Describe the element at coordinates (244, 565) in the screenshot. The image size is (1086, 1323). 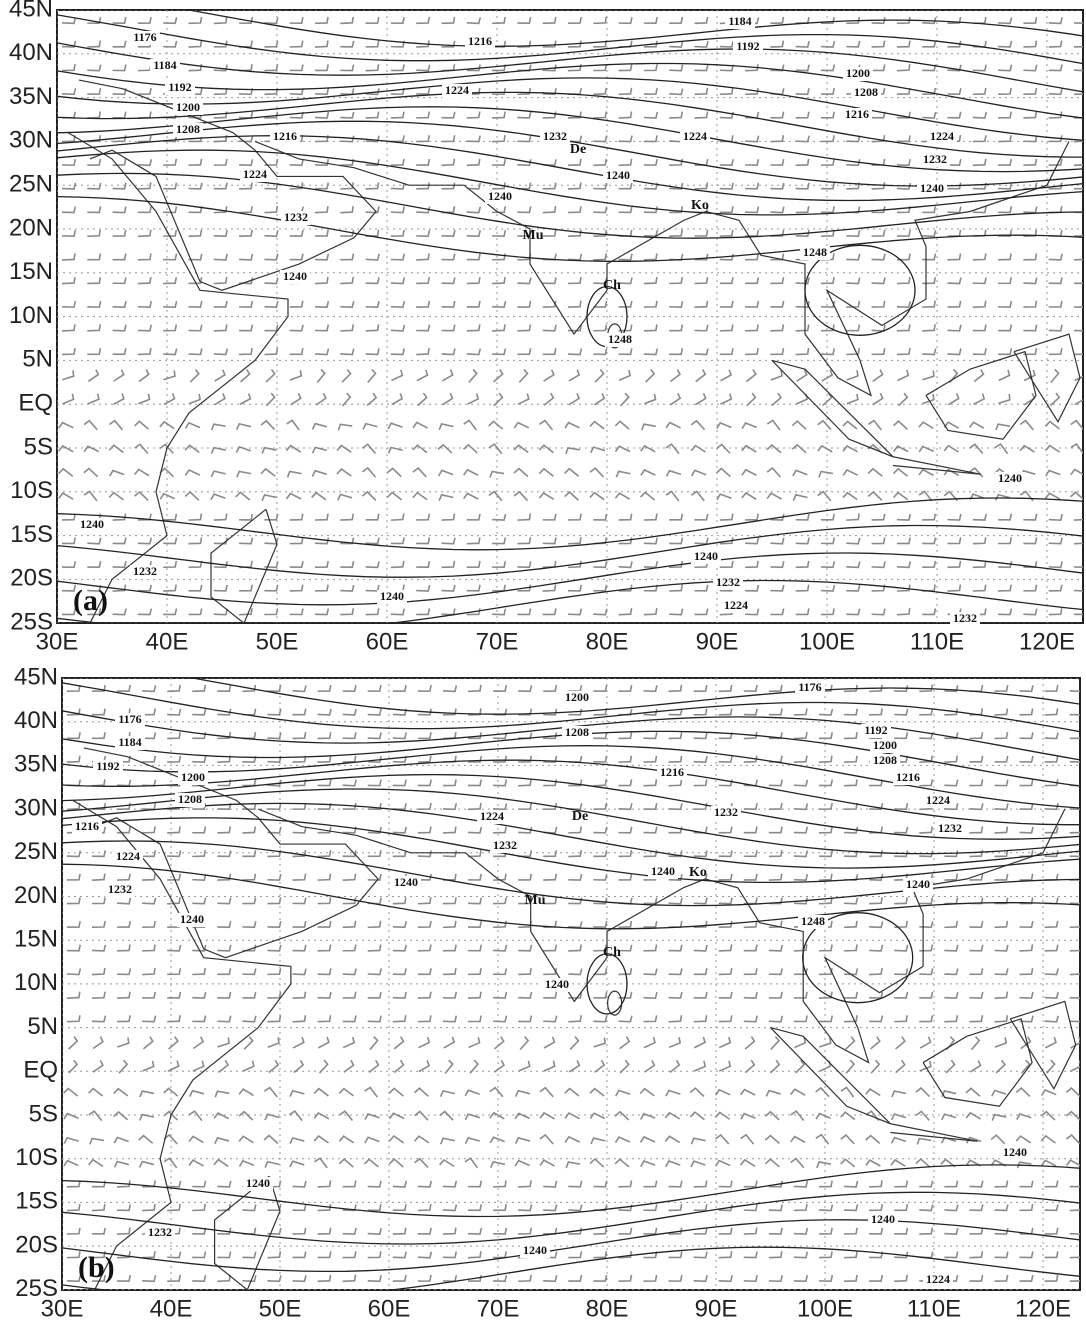
I see `coastline` at that location.